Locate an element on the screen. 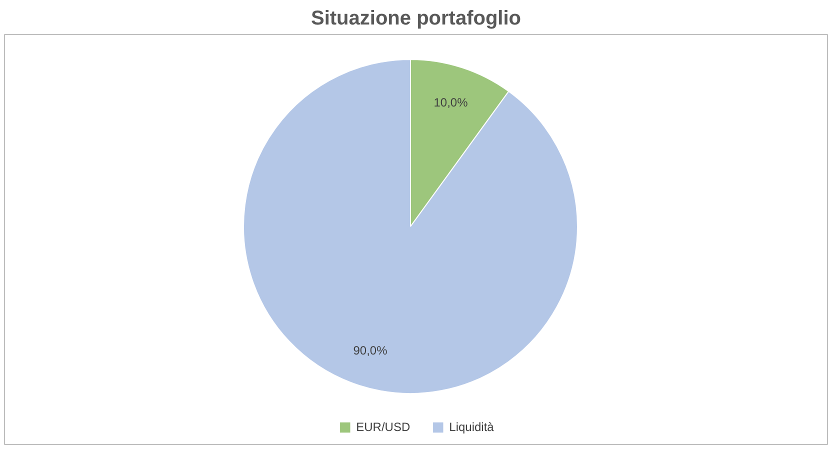 The image size is (833, 467). legend-label: EUR/USD is located at coordinates (383, 427).